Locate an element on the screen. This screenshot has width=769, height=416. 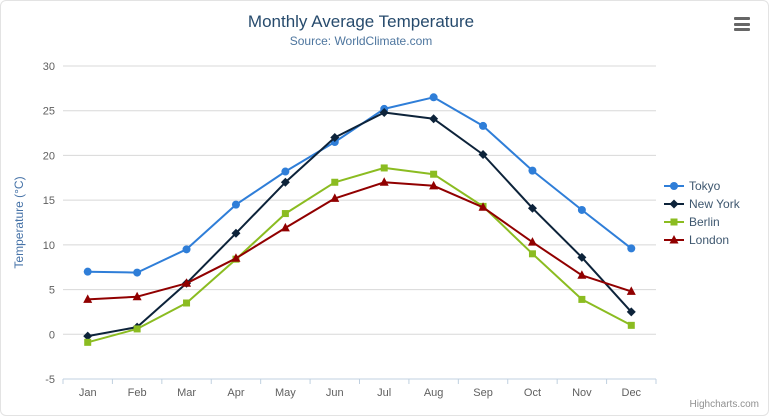
x-axis-label: Apr is located at coordinates (235, 393).